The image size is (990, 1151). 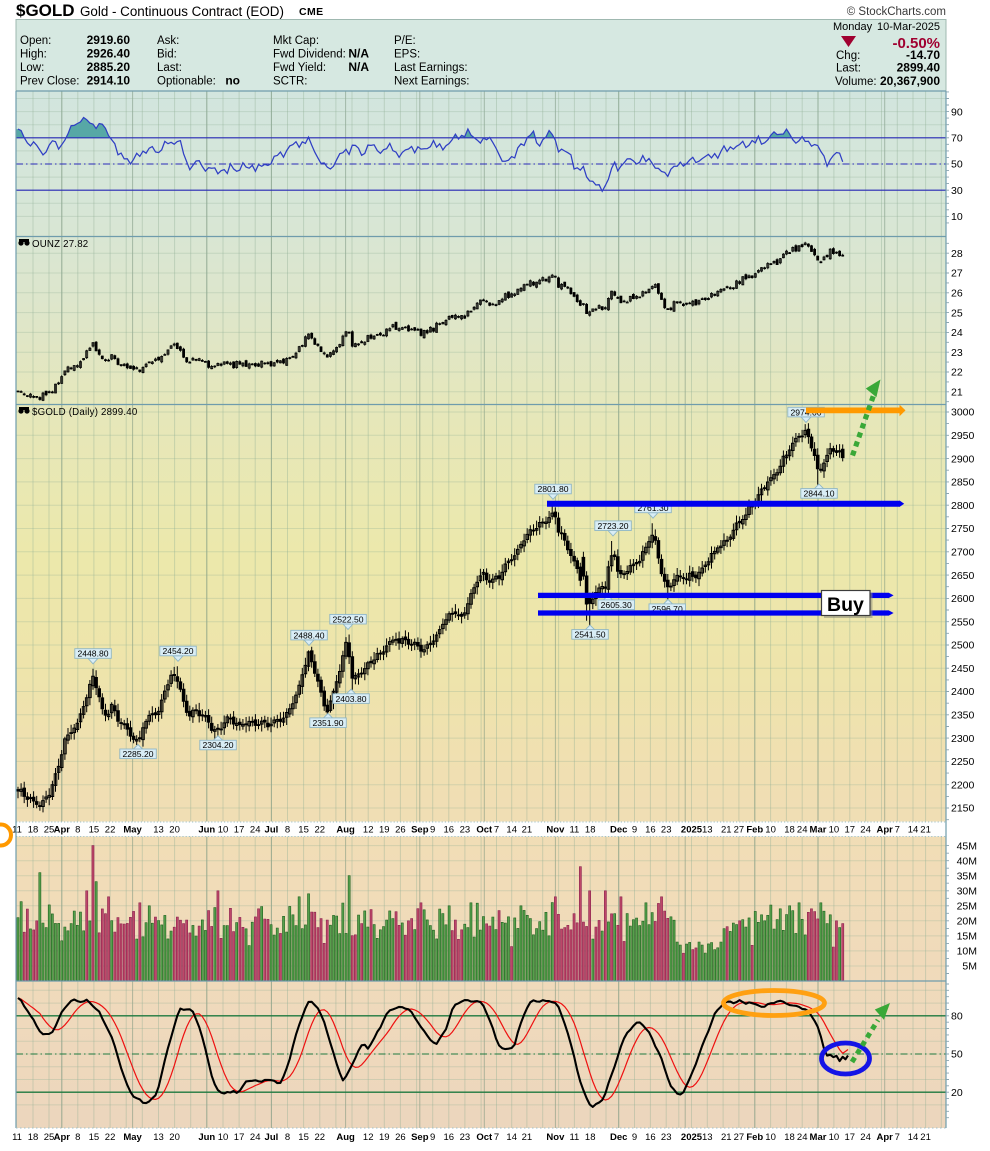 I want to click on svg-text: 2800, so click(x=963, y=506).